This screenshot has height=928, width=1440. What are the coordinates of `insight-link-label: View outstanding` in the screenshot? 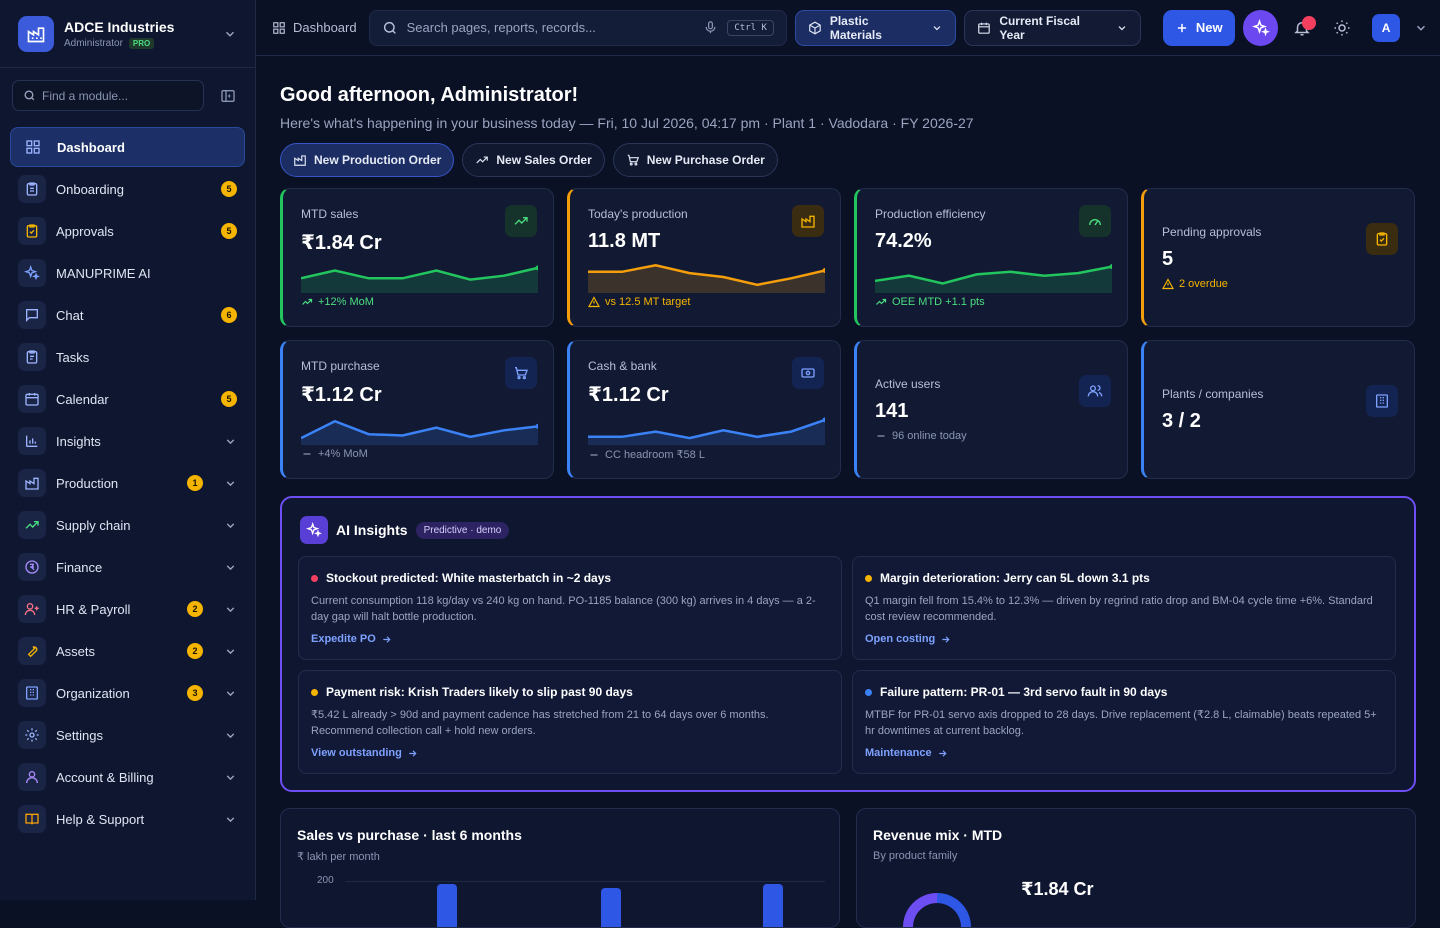 It's located at (356, 753).